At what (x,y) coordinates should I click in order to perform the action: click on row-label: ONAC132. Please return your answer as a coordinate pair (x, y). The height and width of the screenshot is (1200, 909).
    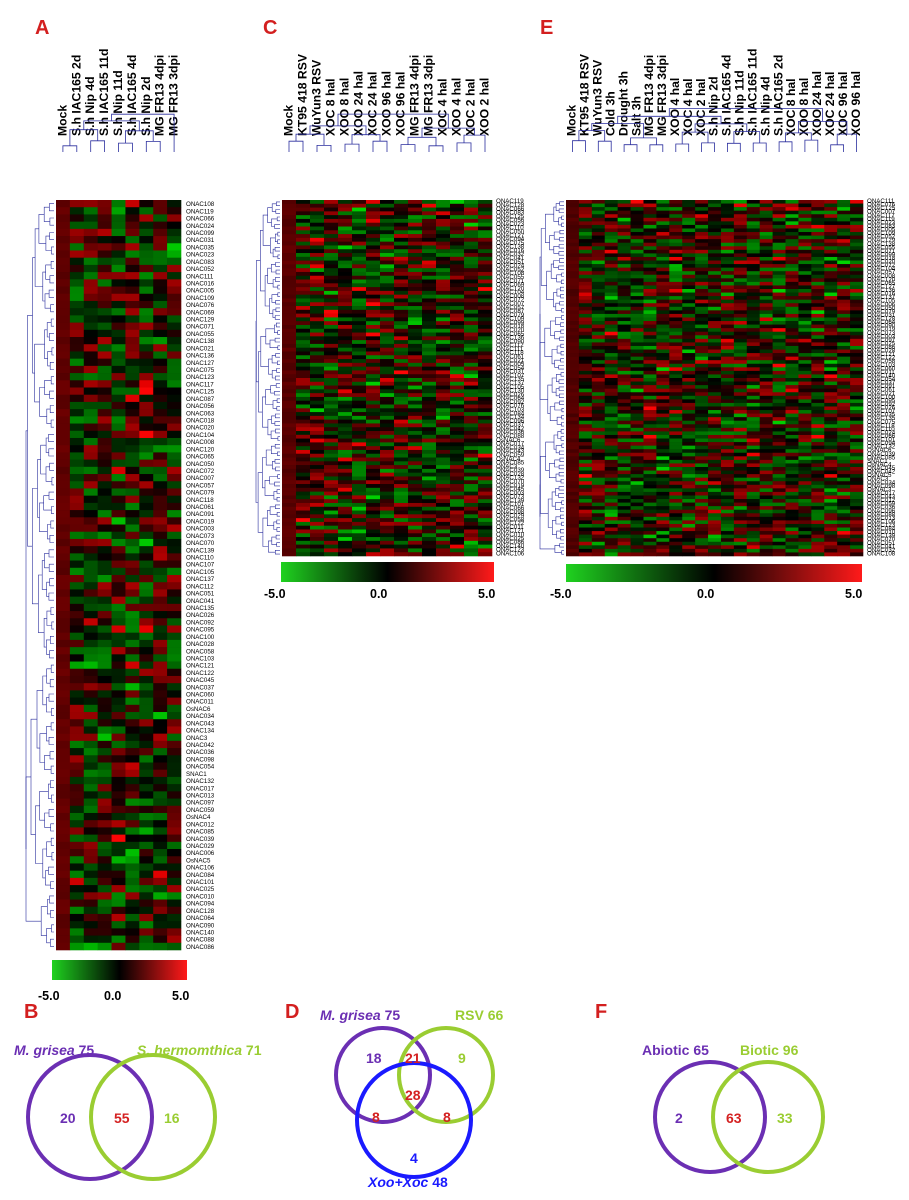
    Looking at the image, I should click on (200, 781).